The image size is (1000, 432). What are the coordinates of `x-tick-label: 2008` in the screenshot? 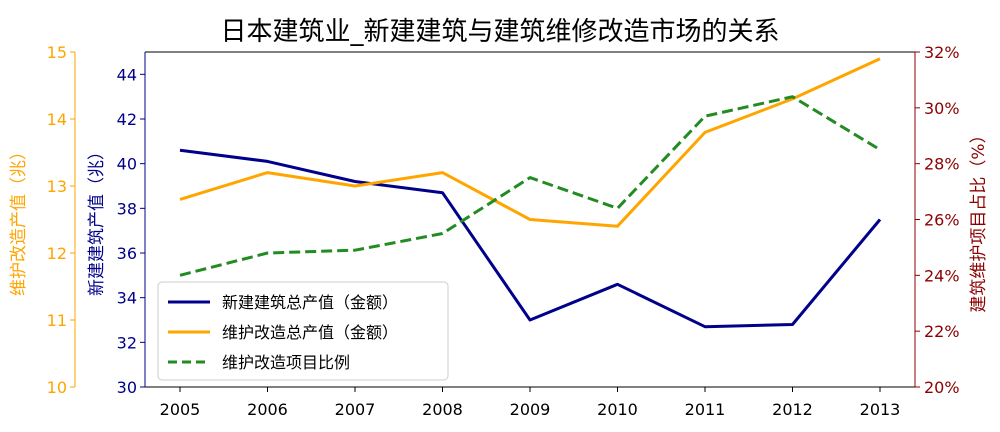 It's located at (442, 409).